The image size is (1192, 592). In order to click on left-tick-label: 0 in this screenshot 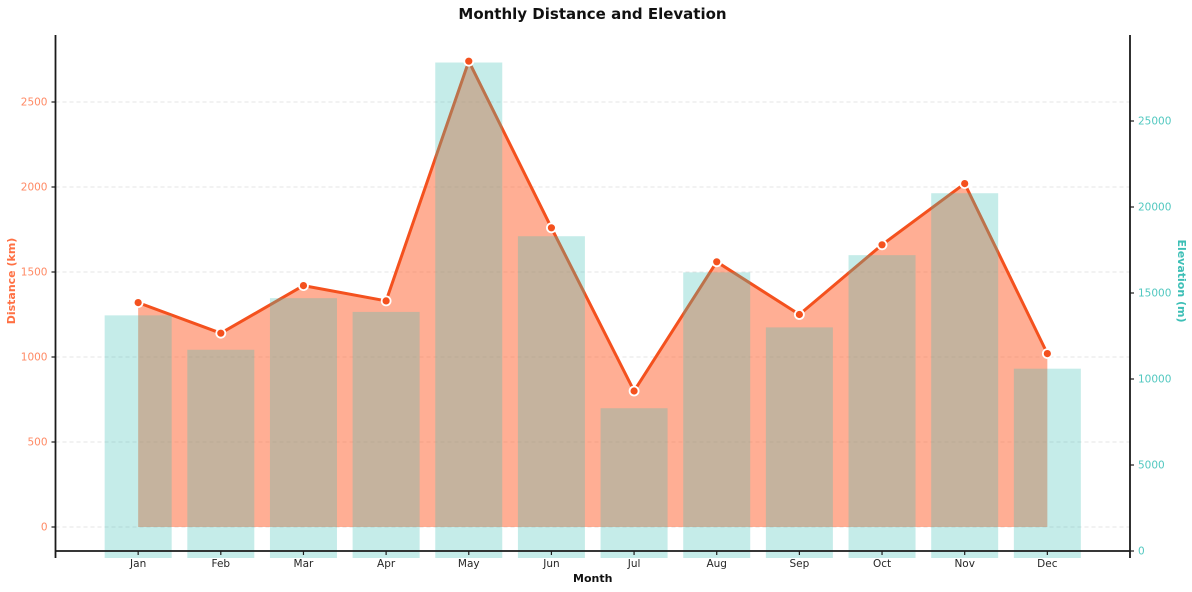, I will do `click(44, 528)`.